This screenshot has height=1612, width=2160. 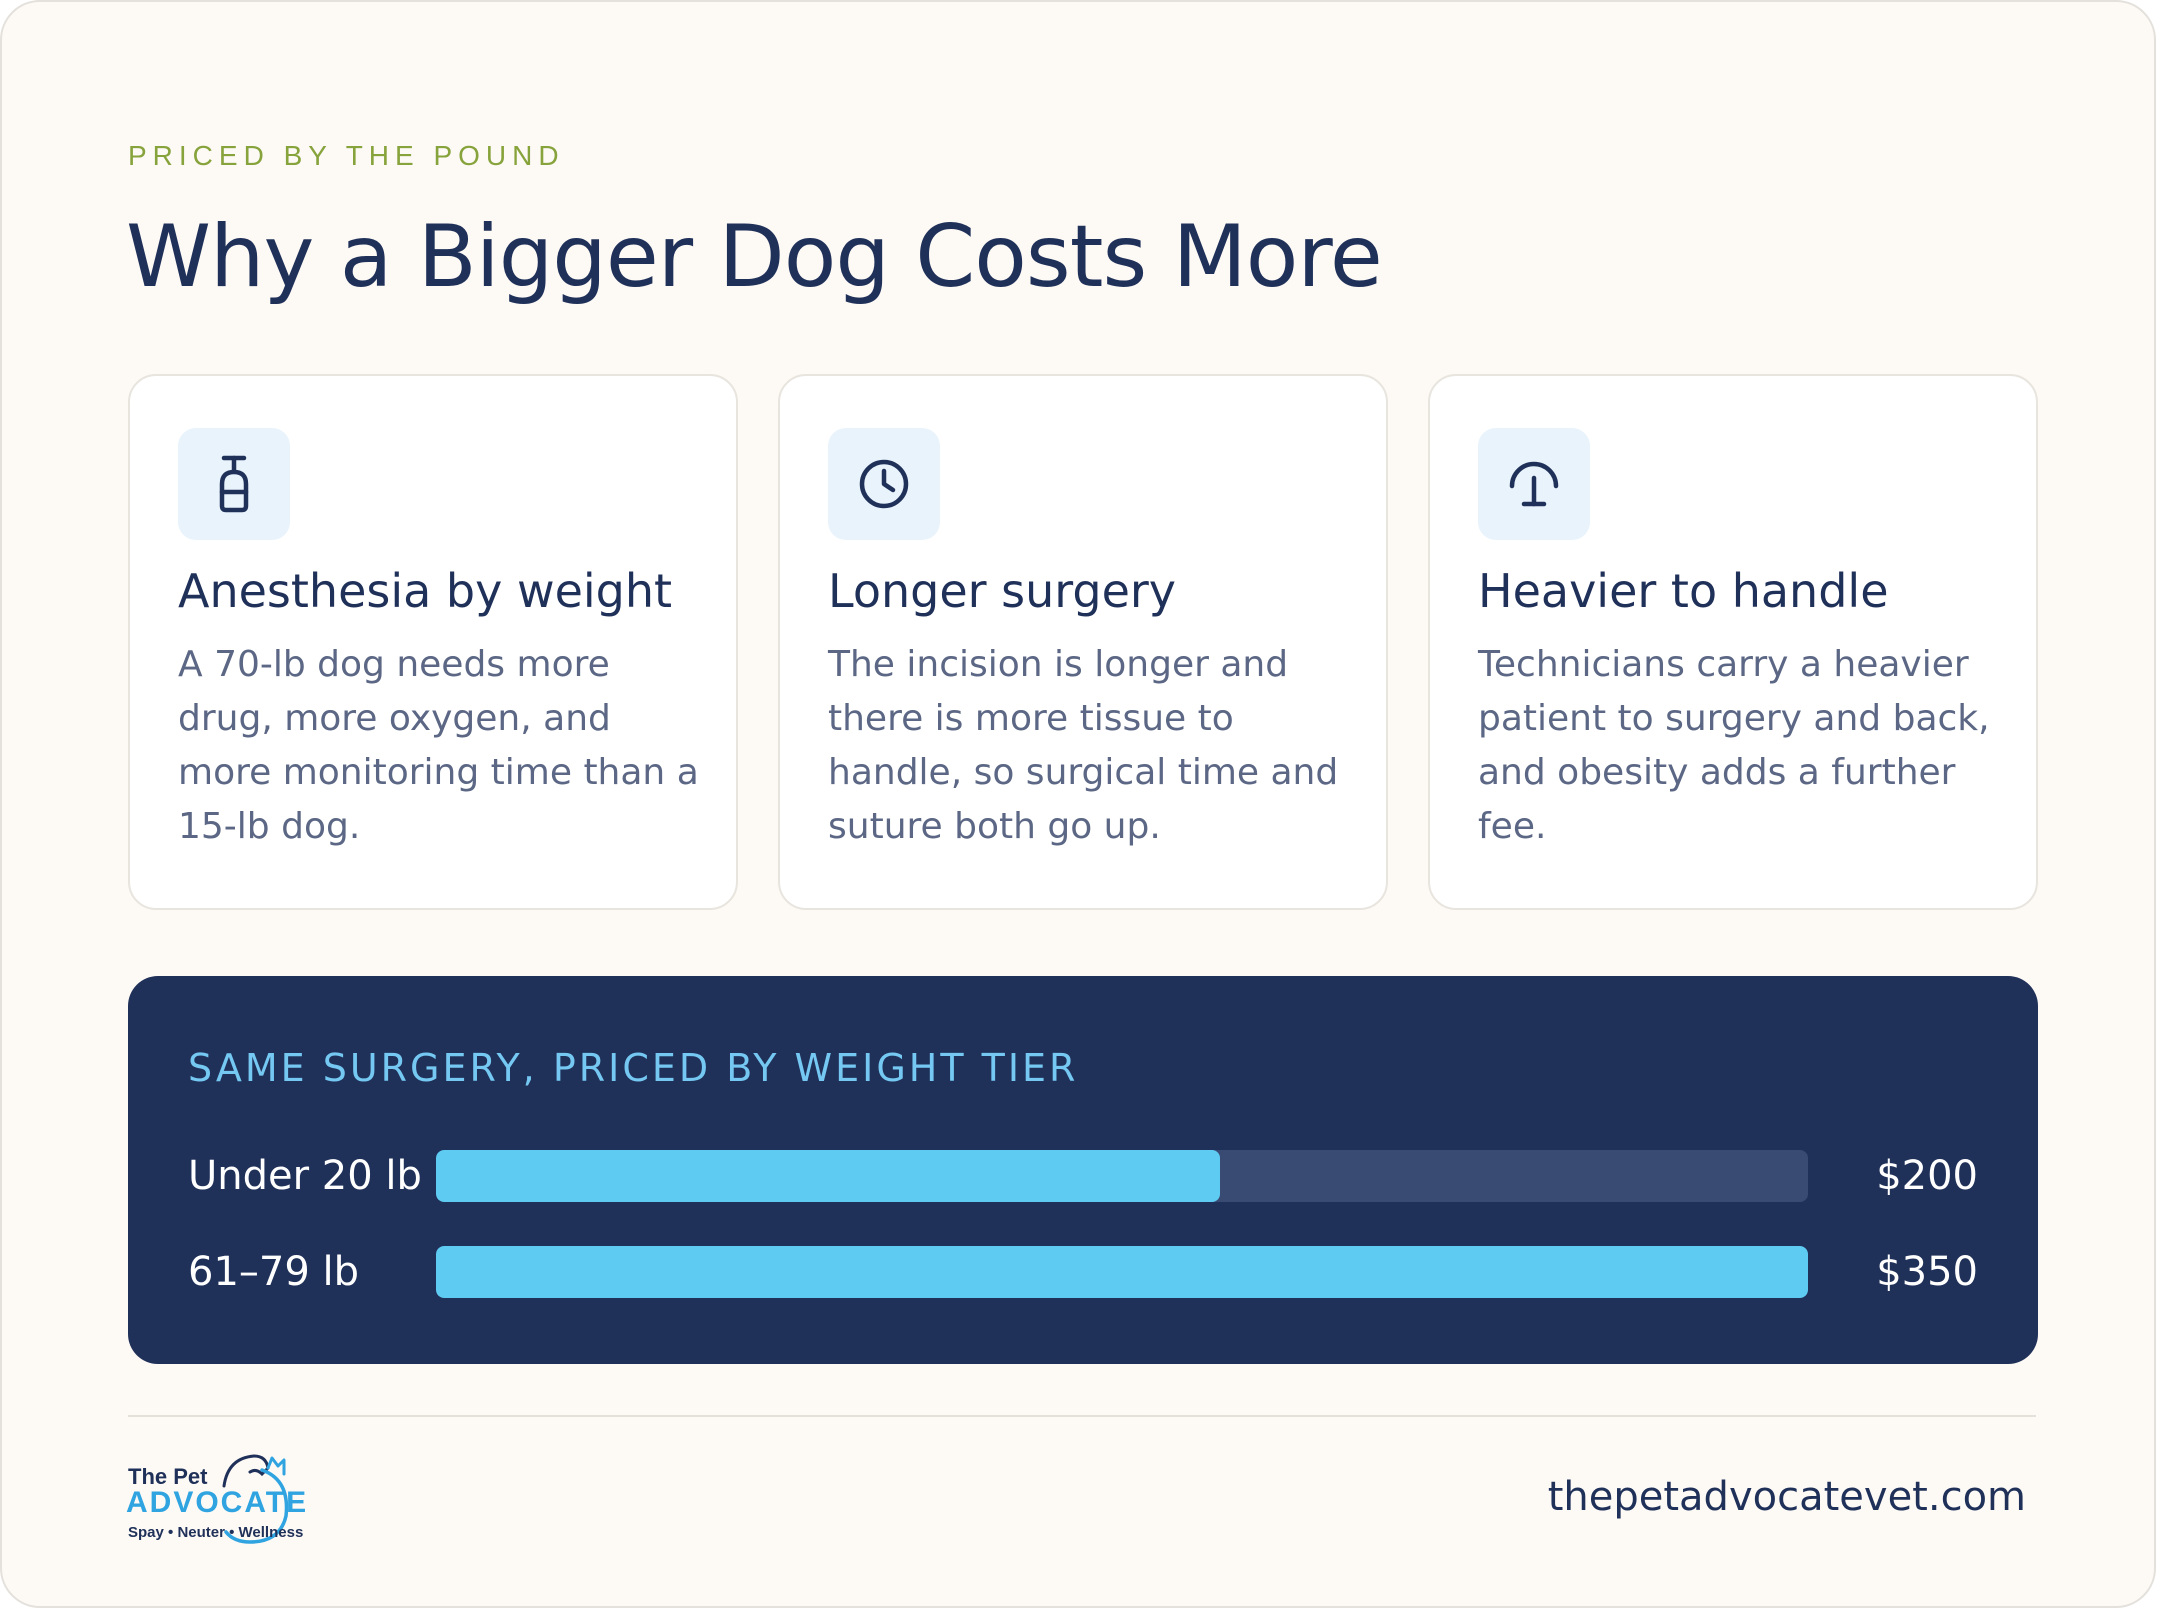 I want to click on logo-tagline: Spay • Neuter • Wellness, so click(x=216, y=1532).